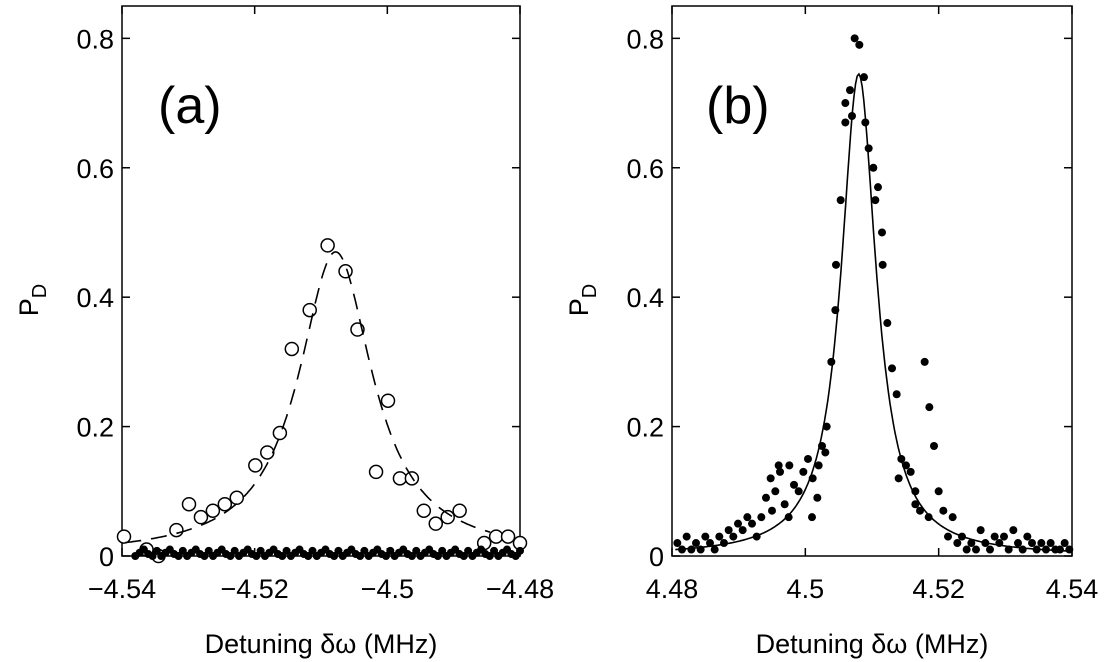 The image size is (1109, 662). I want to click on panel-b-y-axis-main: P, so click(579, 307).